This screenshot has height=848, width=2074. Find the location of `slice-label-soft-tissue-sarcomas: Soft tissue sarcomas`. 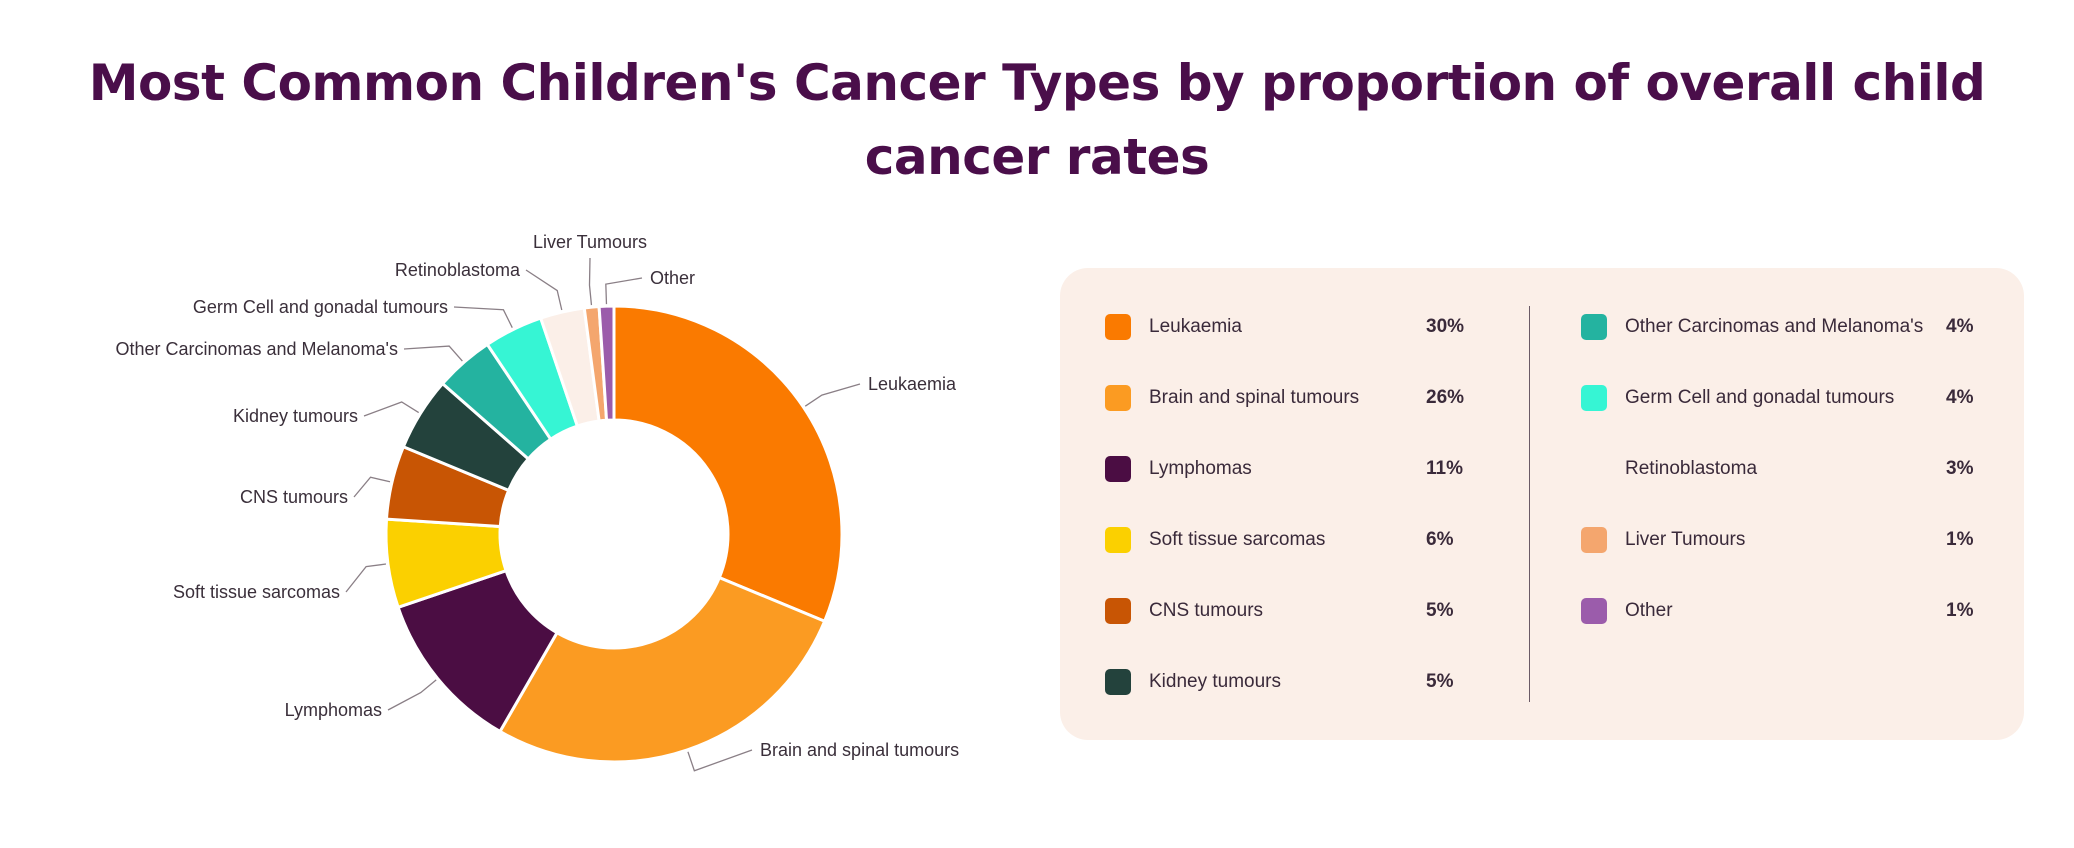

slice-label-soft-tissue-sarcomas: Soft tissue sarcomas is located at coordinates (256, 592).